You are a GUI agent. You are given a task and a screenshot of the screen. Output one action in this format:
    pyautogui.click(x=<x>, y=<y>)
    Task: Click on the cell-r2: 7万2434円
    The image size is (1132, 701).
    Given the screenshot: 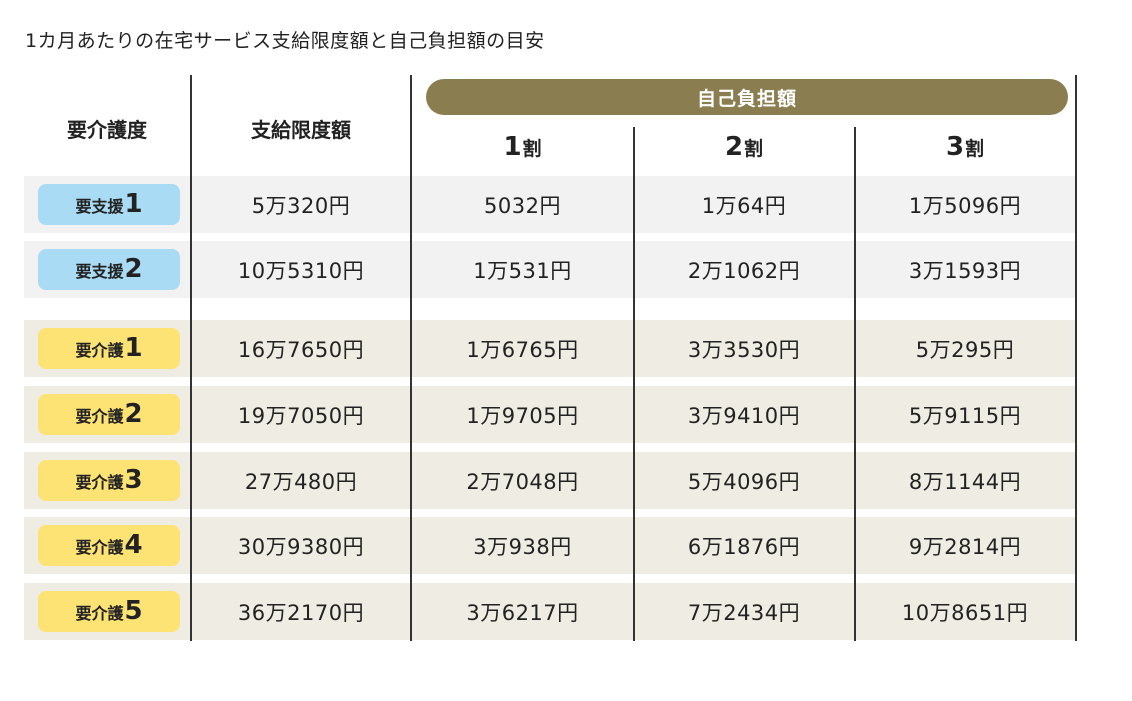 What is the action you would take?
    pyautogui.click(x=744, y=612)
    